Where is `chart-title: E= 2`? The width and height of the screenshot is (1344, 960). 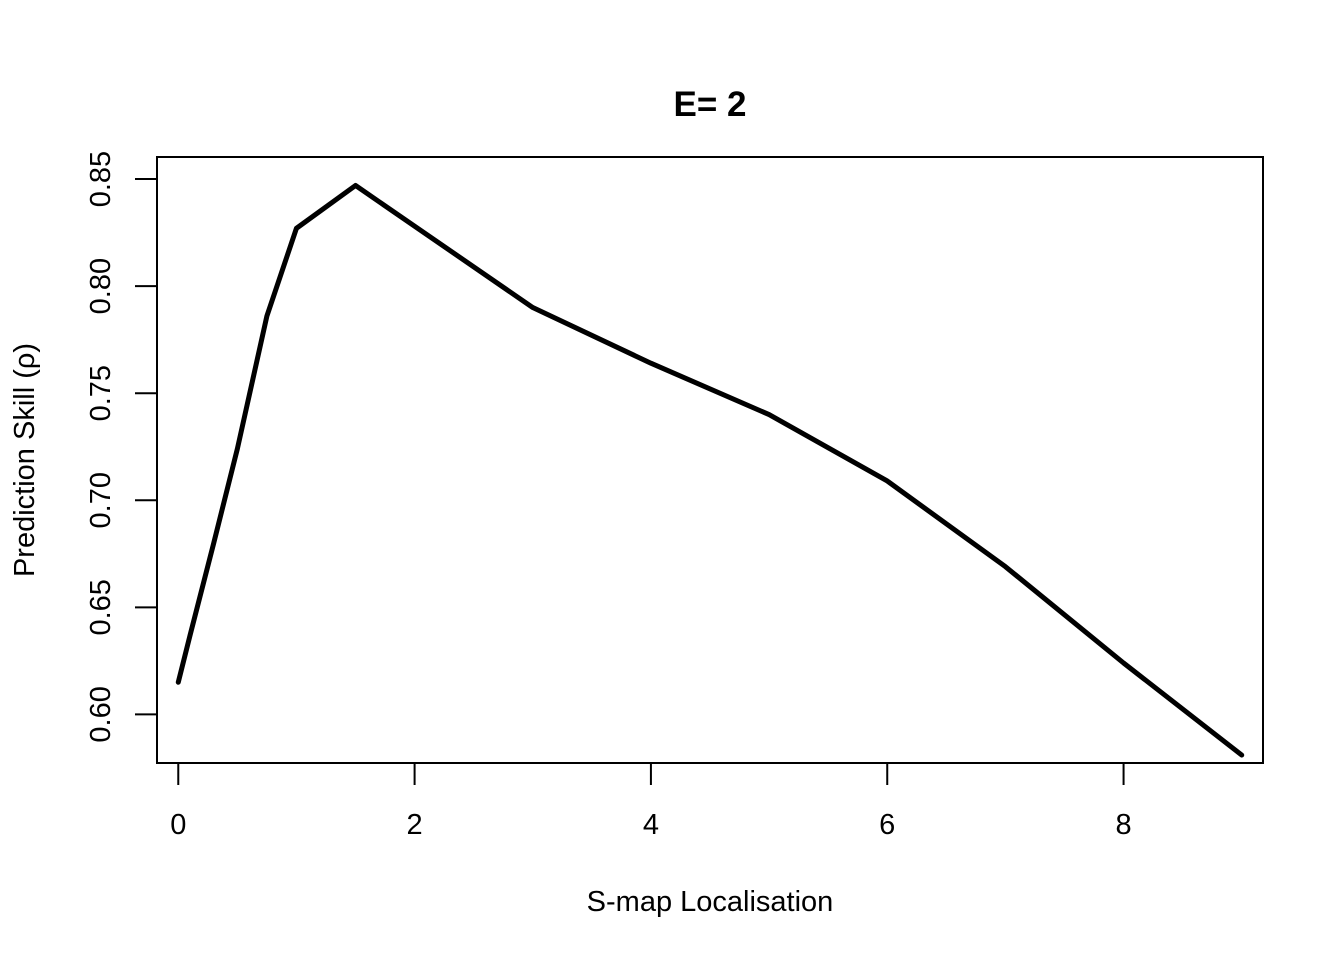
chart-title: E= 2 is located at coordinates (710, 104).